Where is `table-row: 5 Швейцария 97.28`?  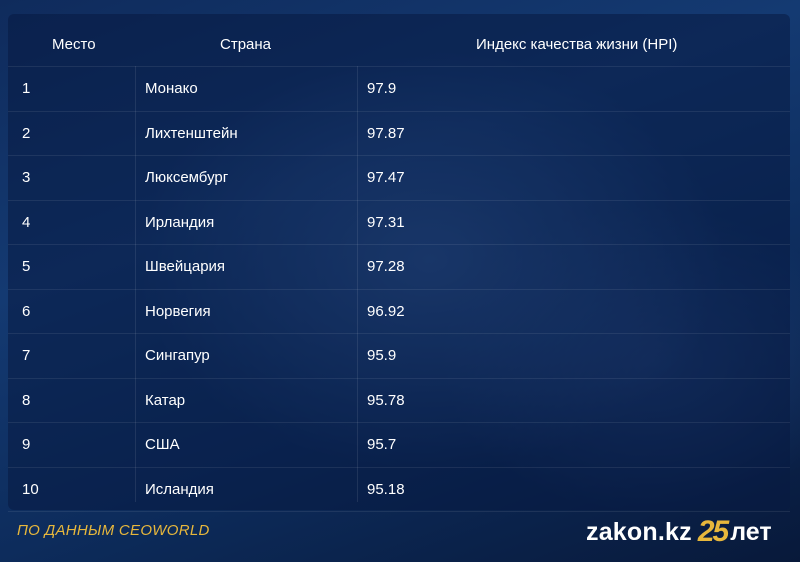 table-row: 5 Швейцария 97.28 is located at coordinates (399, 266).